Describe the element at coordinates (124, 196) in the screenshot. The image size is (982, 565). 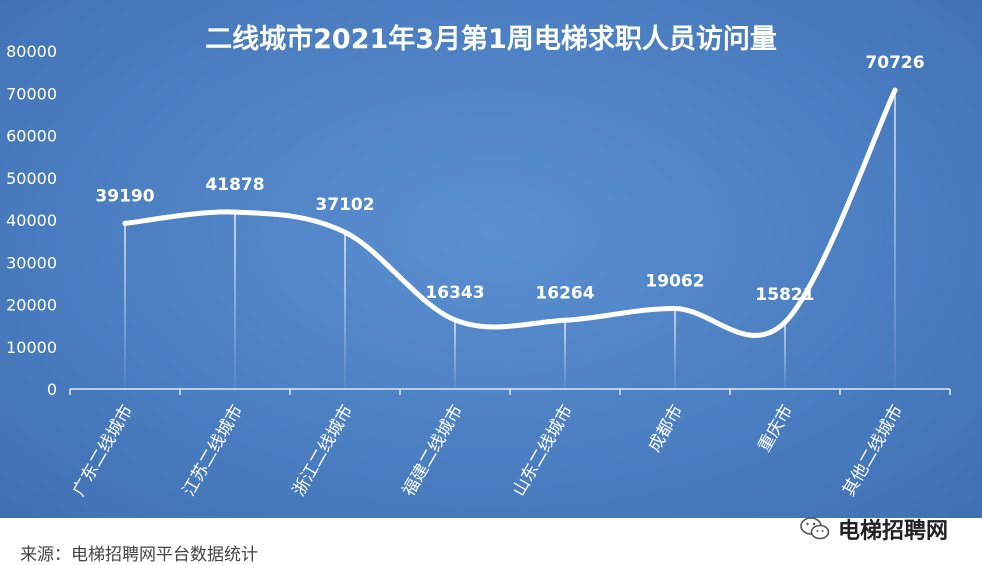
I see `data-label: 39190` at that location.